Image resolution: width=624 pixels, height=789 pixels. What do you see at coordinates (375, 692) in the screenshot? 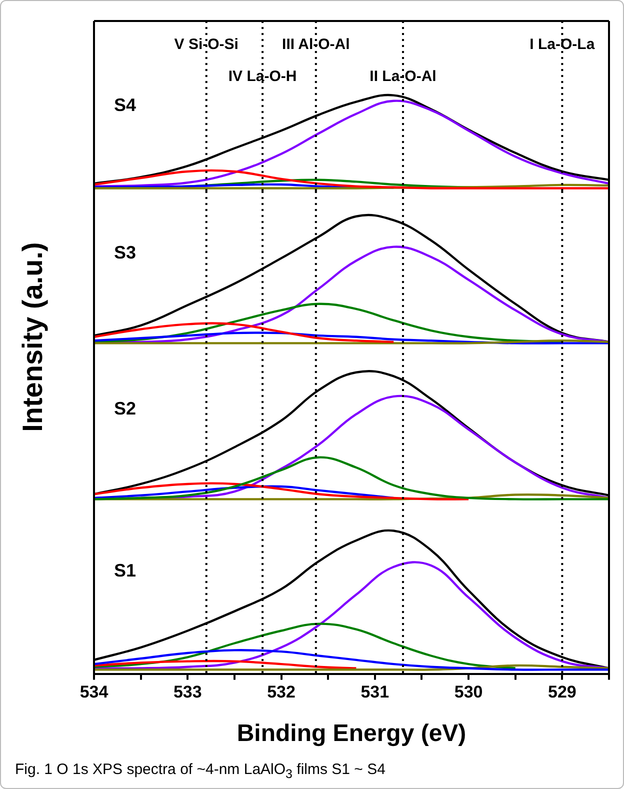
I see `x-tick-label: 531` at bounding box center [375, 692].